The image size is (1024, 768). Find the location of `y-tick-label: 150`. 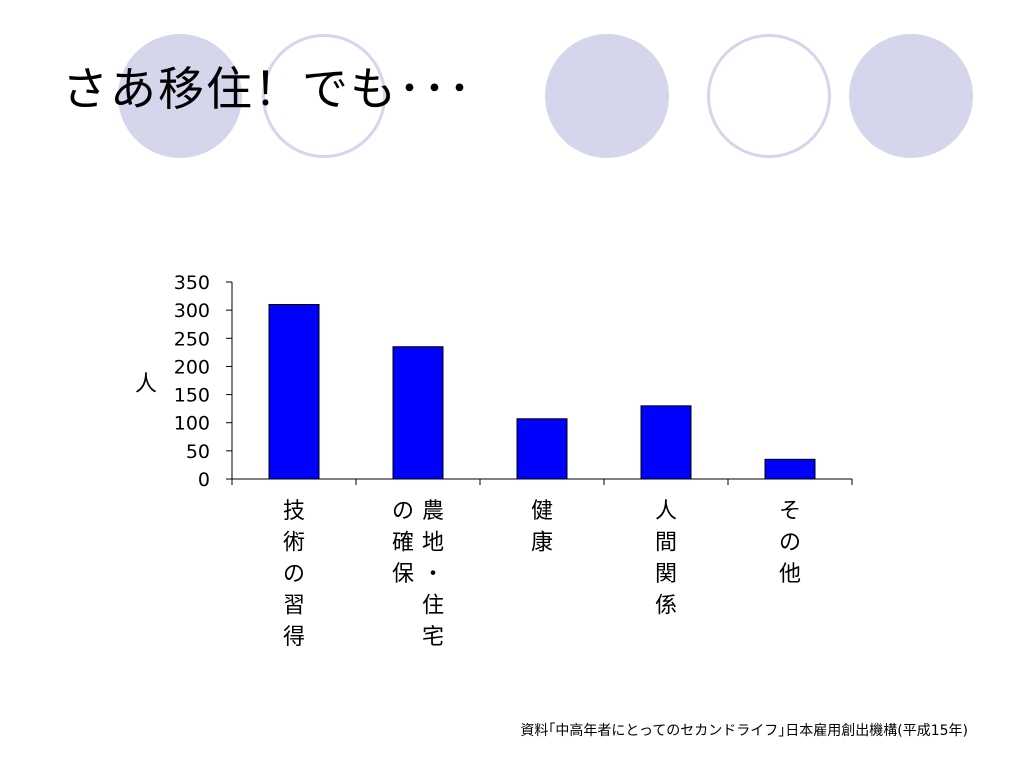

y-tick-label: 150 is located at coordinates (192, 396).